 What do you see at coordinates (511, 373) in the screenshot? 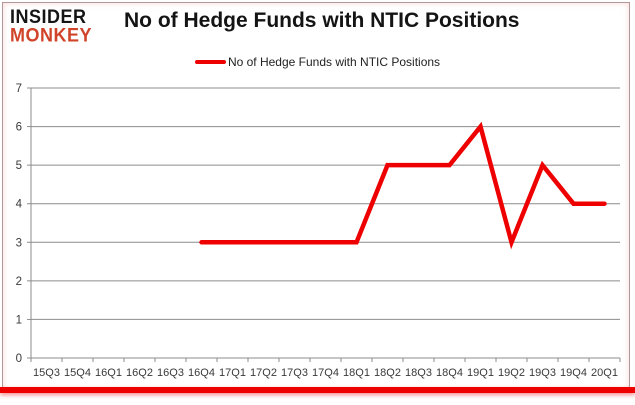
I see `x-axis-label: 19Q2` at bounding box center [511, 373].